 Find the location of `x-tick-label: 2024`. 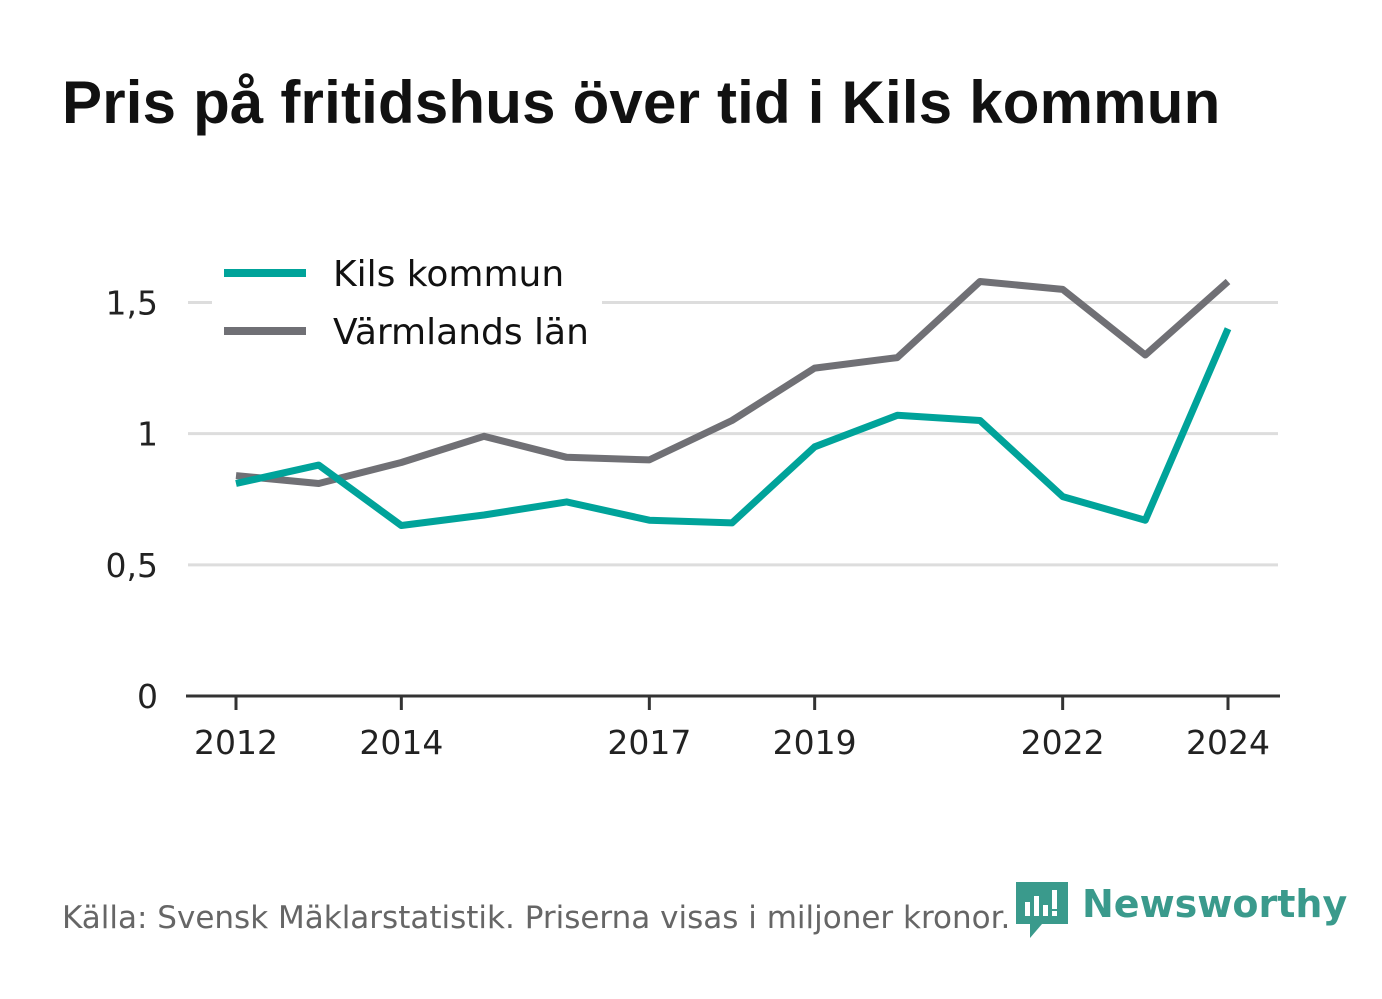

x-tick-label: 2024 is located at coordinates (1228, 742).